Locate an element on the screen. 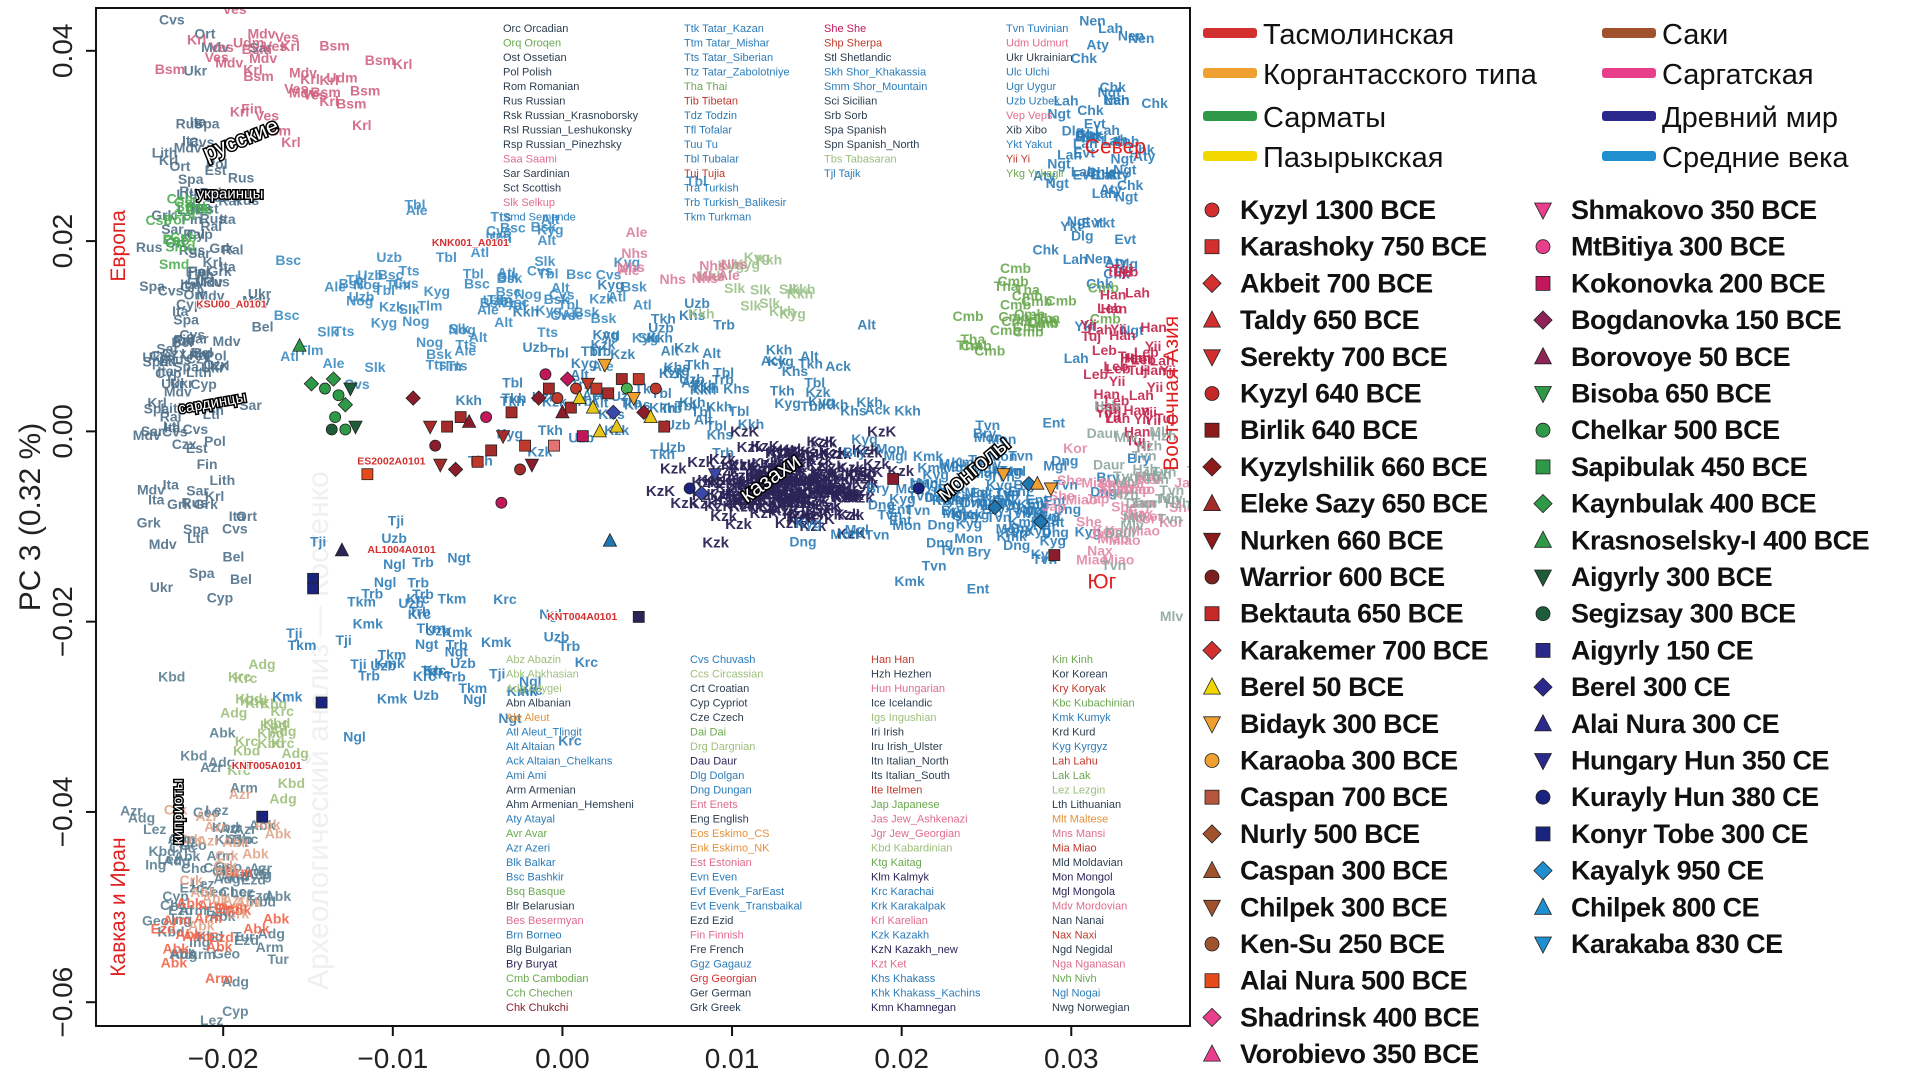 This screenshot has width=1920, height=1080. population-point-label: Mon is located at coordinates (890, 449).